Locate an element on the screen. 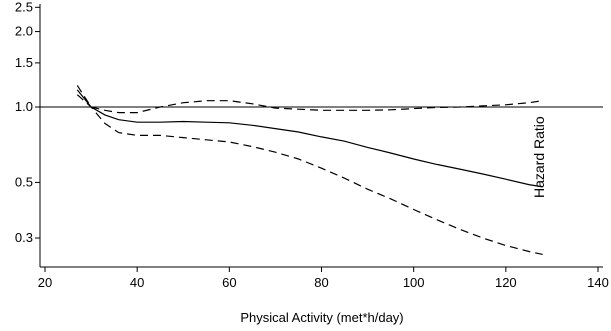  x-tick-label: 140 is located at coordinates (598, 282).